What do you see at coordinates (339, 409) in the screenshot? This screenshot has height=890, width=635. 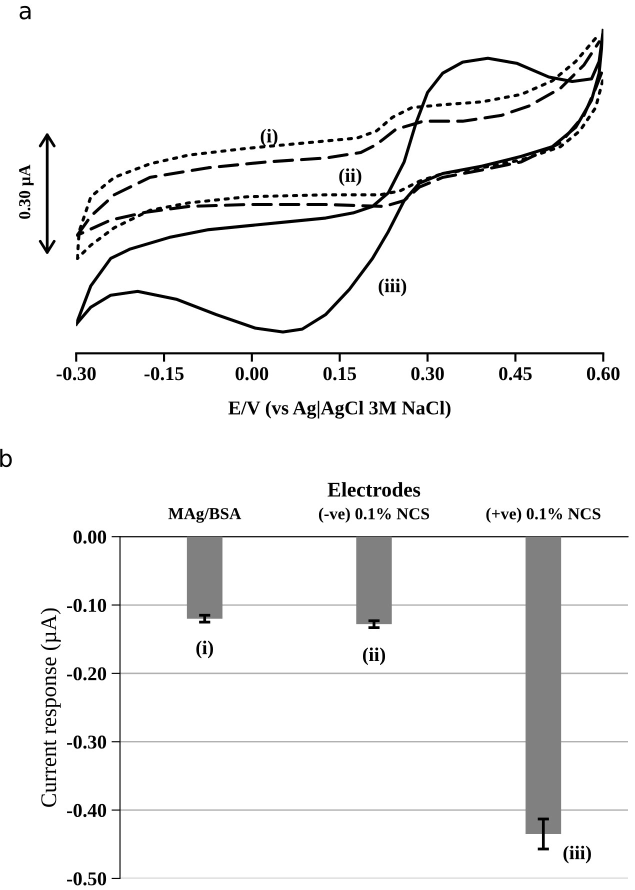 I see `x-axis-title: E/V (vs Ag|AgCl 3M NaCl)` at bounding box center [339, 409].